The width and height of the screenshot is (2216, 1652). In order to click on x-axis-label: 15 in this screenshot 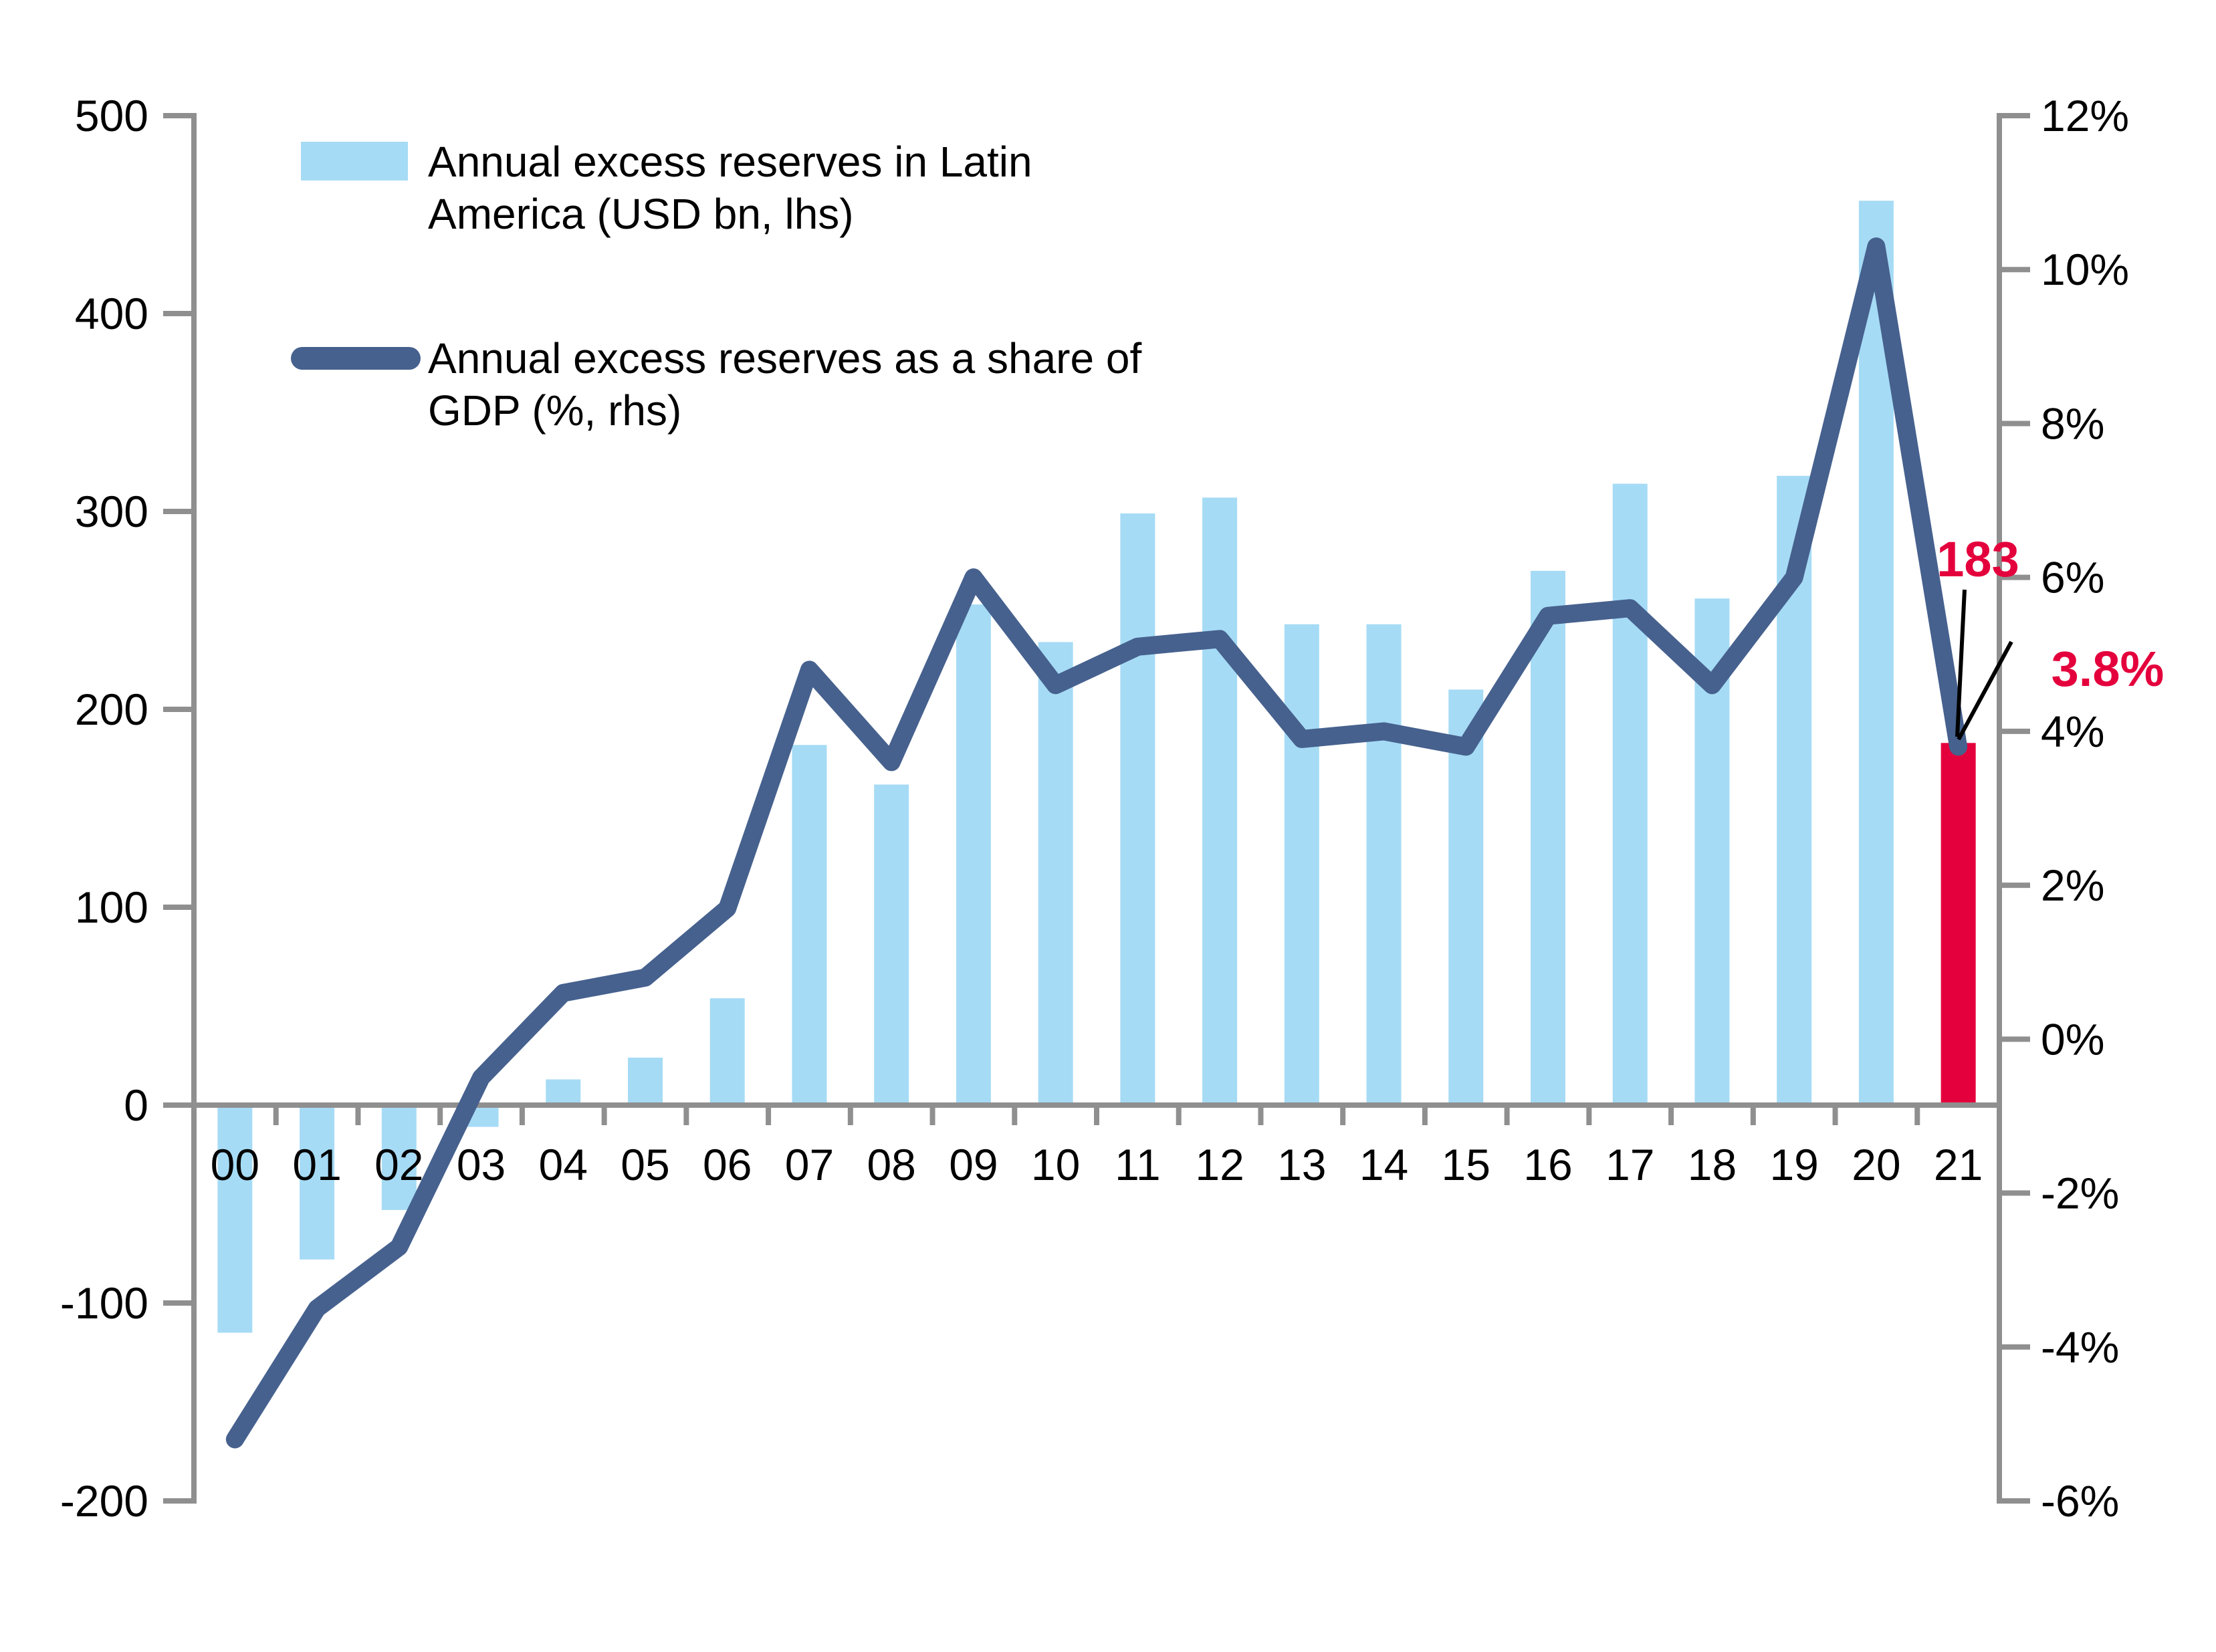, I will do `click(1466, 1164)`.